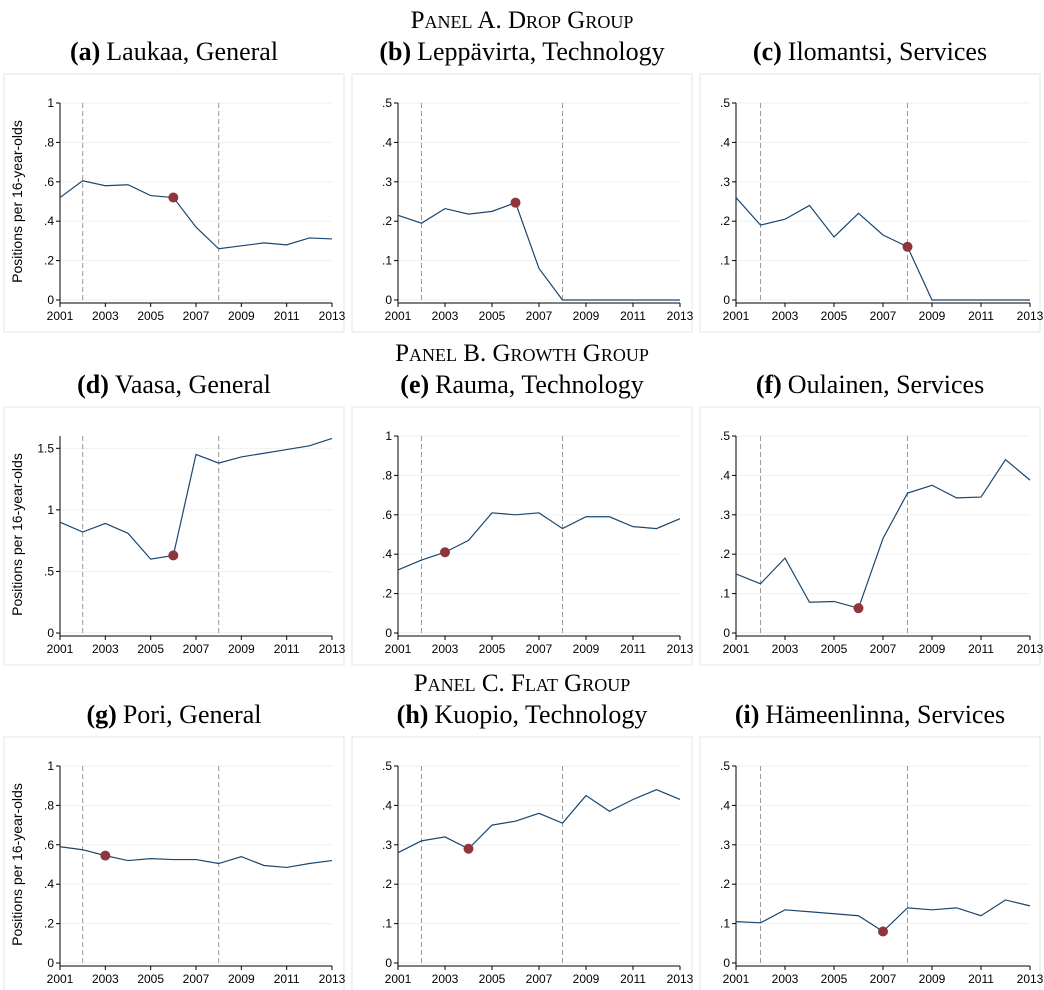  Describe the element at coordinates (522, 353) in the screenshot. I see `panel-heading: Panel B. Growth Group` at that location.